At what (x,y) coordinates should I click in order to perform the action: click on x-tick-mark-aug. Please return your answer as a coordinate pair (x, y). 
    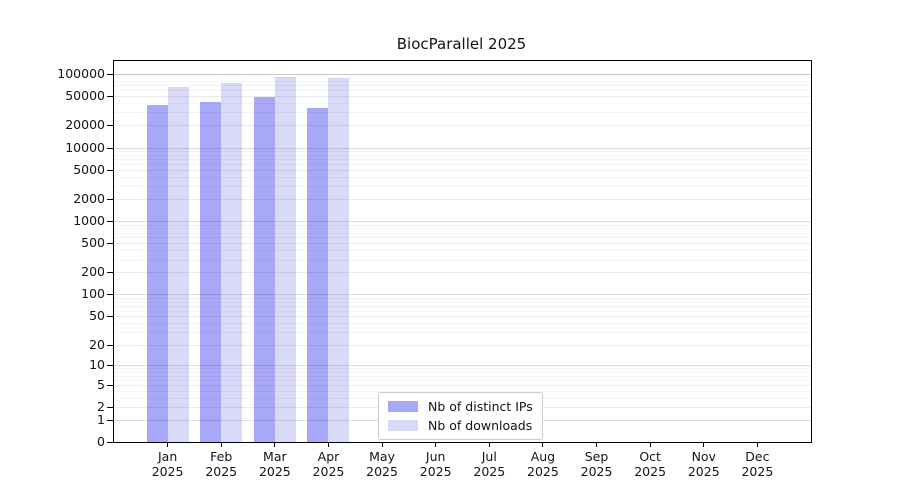
    Looking at the image, I should click on (543, 444).